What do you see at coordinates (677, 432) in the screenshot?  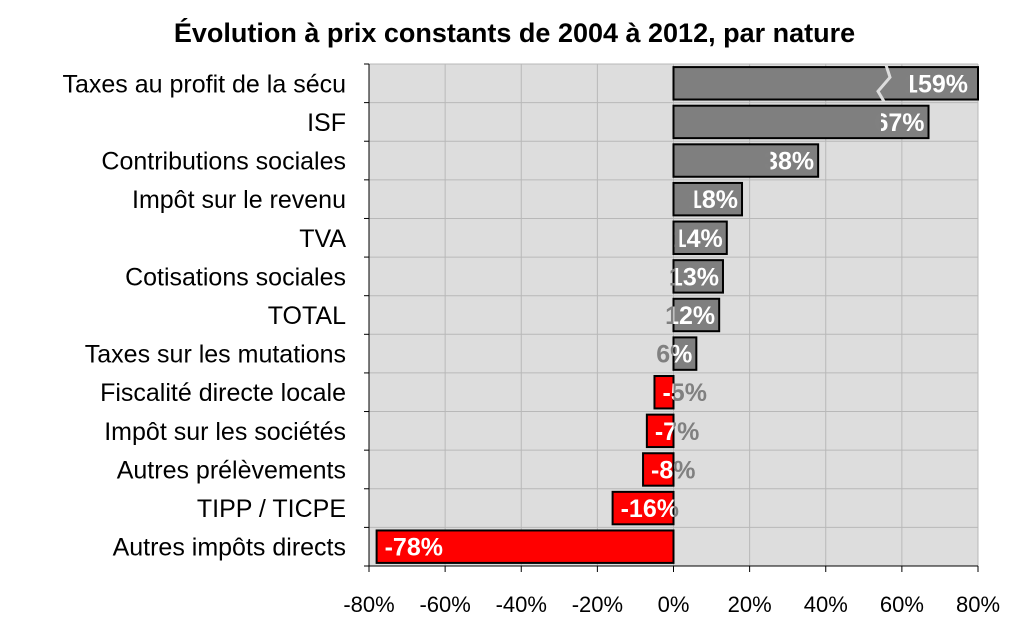 I see `data-label: -7%` at bounding box center [677, 432].